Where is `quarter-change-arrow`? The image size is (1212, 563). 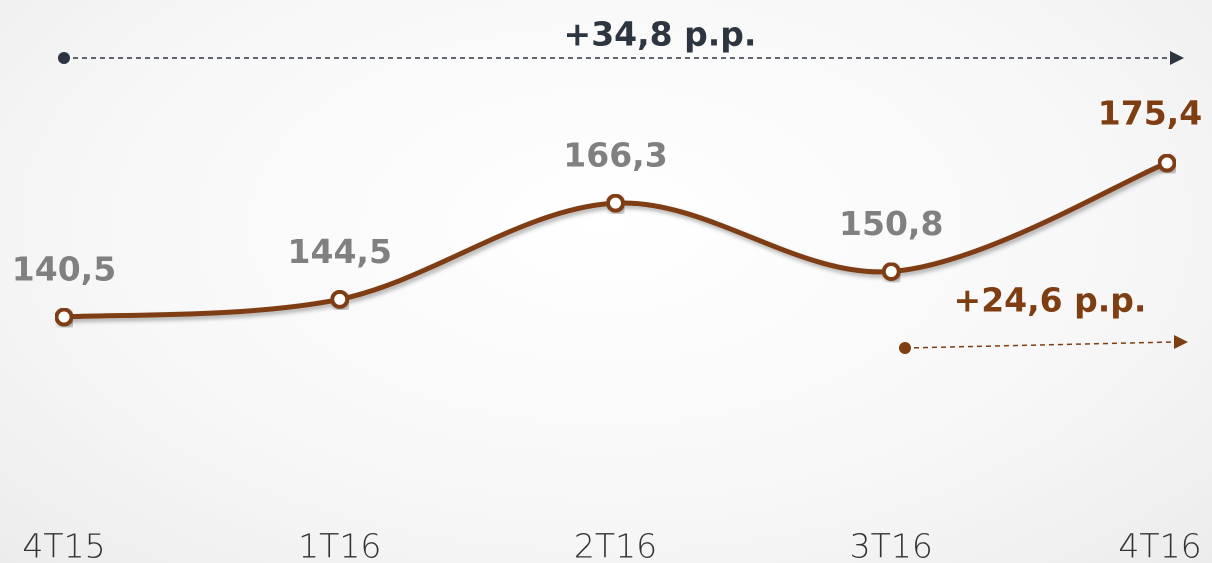
quarter-change-arrow is located at coordinates (1043, 344).